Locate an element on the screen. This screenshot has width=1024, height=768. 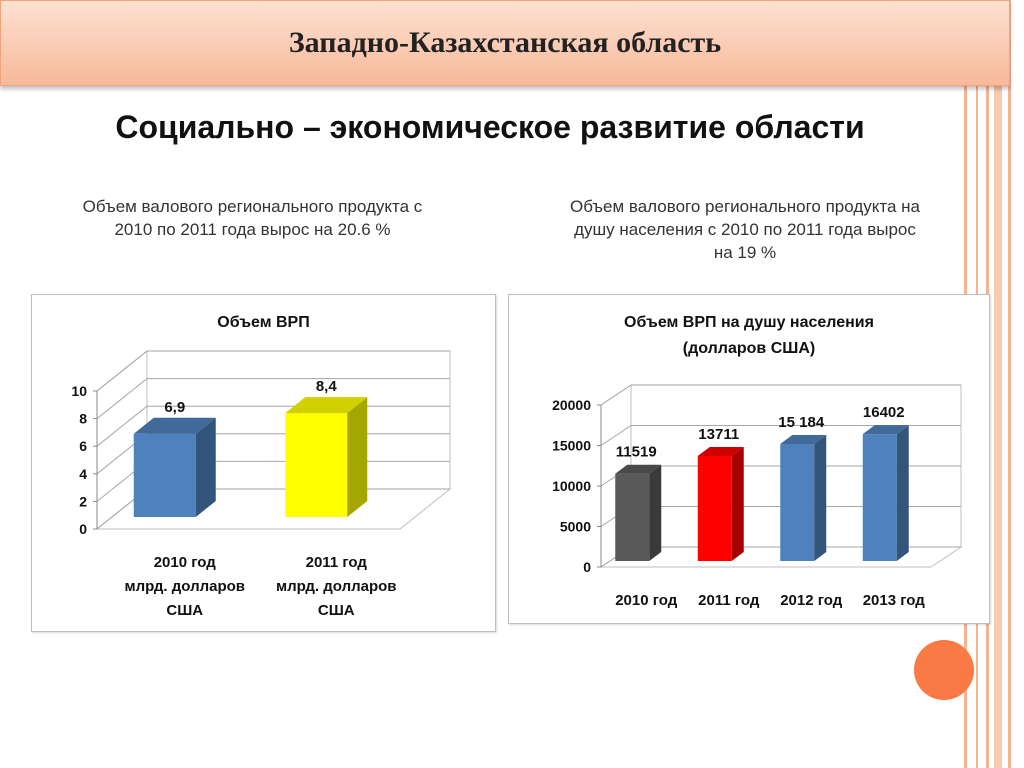
chart-title: (долларов США) is located at coordinates (749, 348).